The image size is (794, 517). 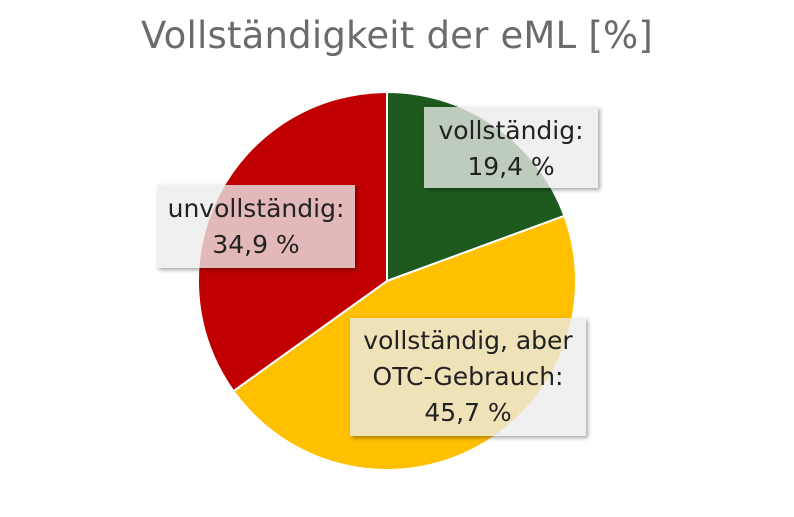 What do you see at coordinates (256, 226) in the screenshot?
I see `data-label-unvollstaendig: unvollständig: 34,9 %` at bounding box center [256, 226].